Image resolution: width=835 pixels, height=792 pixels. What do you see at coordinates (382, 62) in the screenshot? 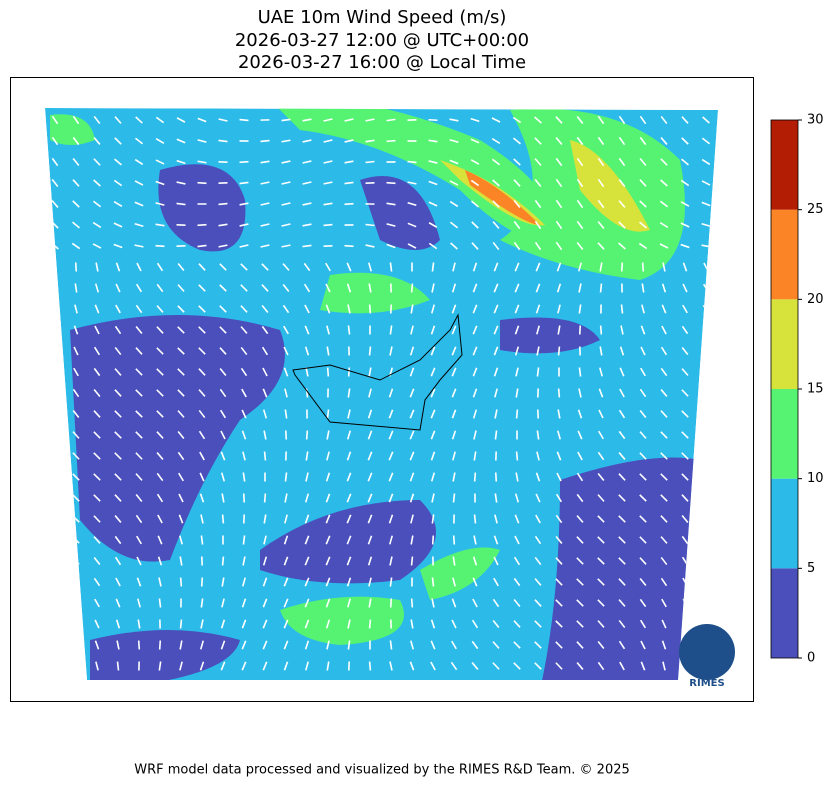
I see `title-line: 2026-03-27 16:00 @ Local Time` at bounding box center [382, 62].